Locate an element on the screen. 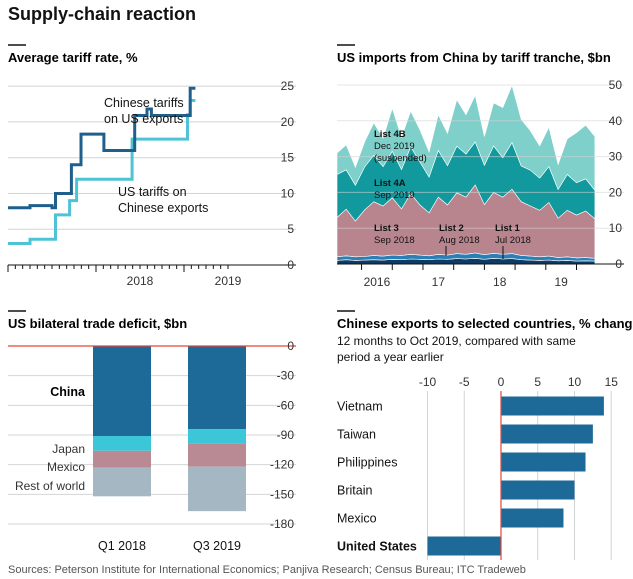  bar-segment-rest-of-world is located at coordinates (217, 489).